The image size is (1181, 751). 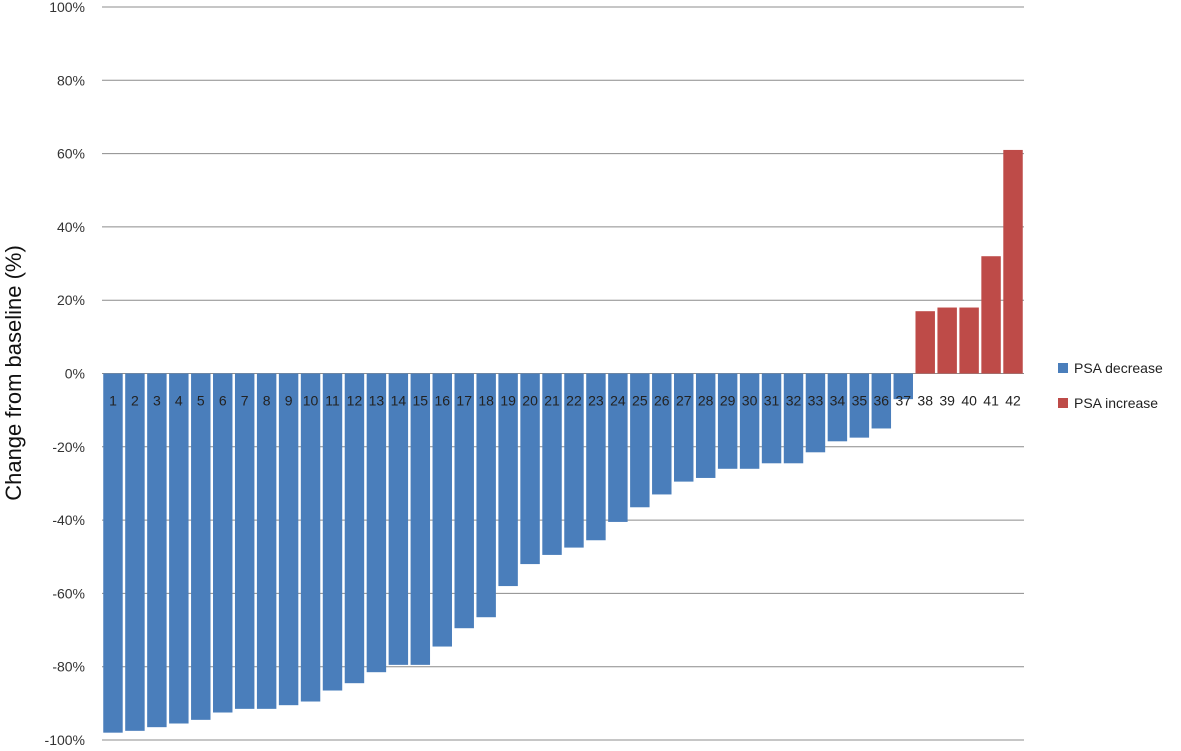 I want to click on legend-swatch-psa-increase, so click(x=1063, y=403).